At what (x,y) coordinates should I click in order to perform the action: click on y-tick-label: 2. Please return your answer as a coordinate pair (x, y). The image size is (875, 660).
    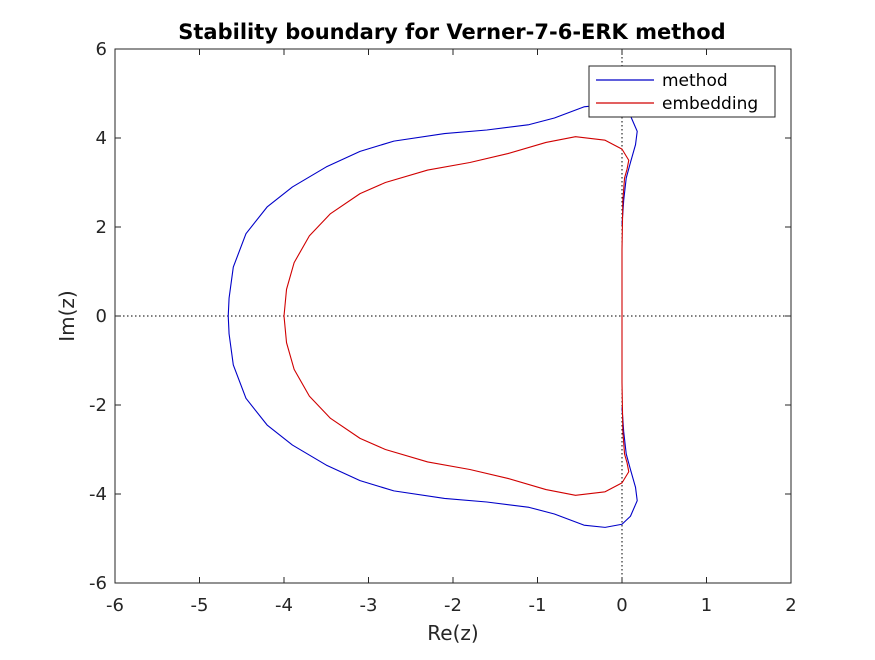
    Looking at the image, I should click on (101, 227).